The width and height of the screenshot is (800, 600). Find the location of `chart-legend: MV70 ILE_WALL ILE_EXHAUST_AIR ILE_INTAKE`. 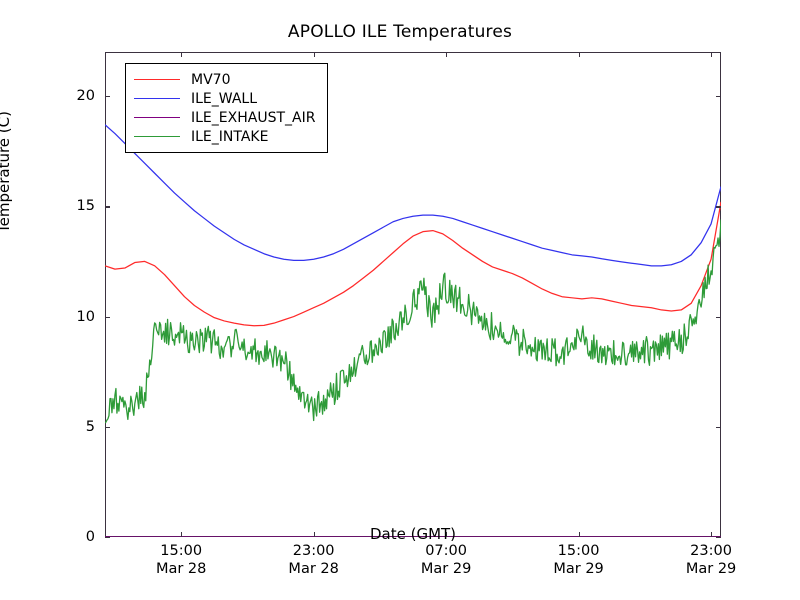

chart-legend: MV70 ILE_WALL ILE_EXHAUST_AIR ILE_INTAKE is located at coordinates (227, 108).